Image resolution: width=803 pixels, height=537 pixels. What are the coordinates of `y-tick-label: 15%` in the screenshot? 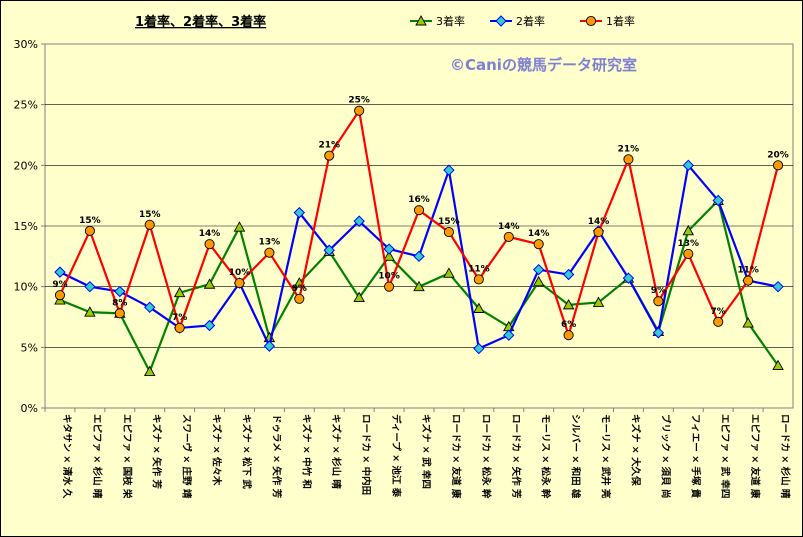 It's located at (26, 226).